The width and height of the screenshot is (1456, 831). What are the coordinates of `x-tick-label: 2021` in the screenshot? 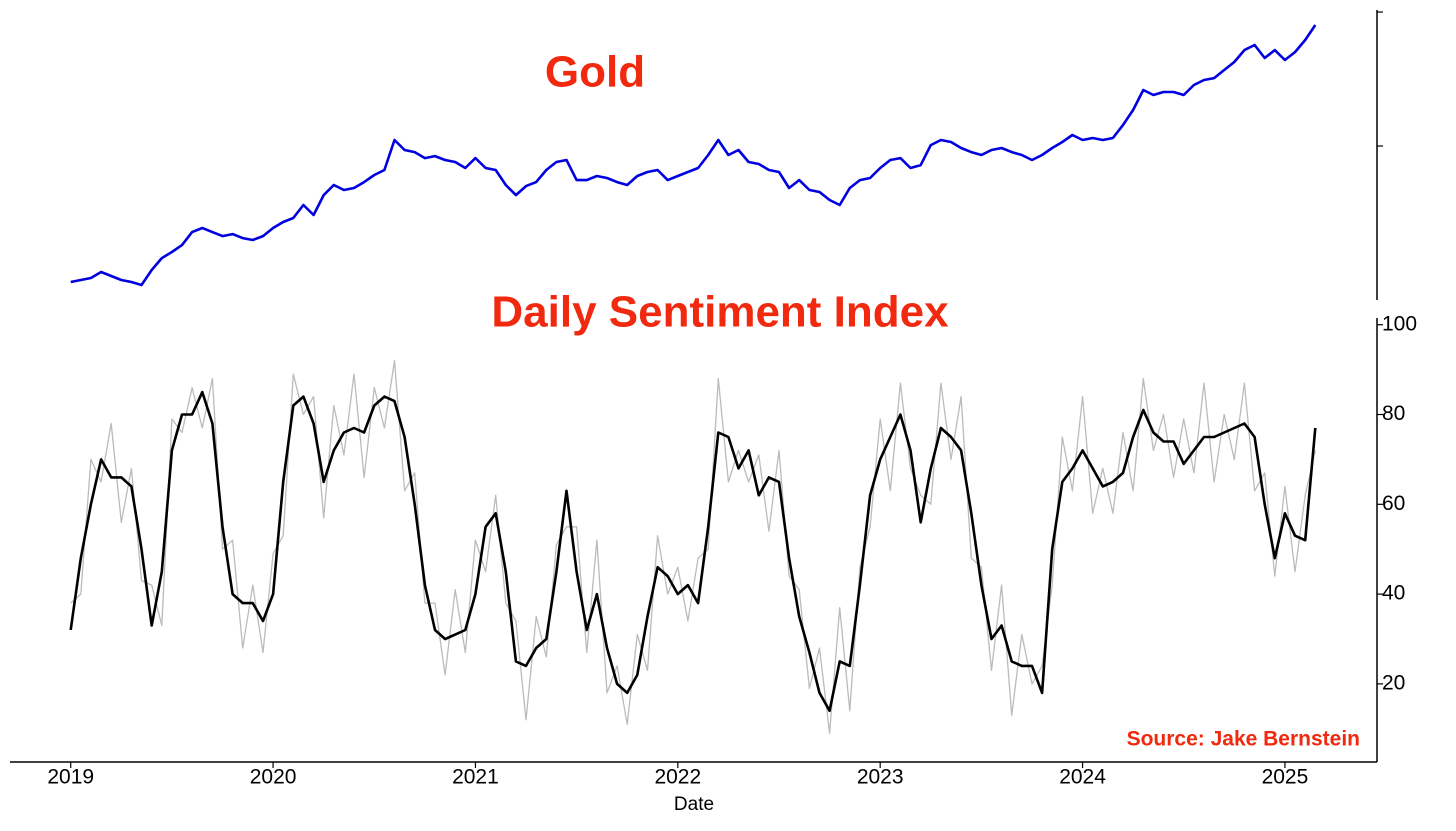 It's located at (475, 777).